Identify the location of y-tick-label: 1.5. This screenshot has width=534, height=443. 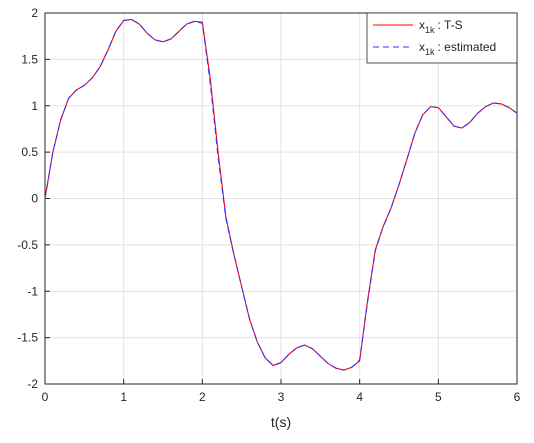
(29, 59).